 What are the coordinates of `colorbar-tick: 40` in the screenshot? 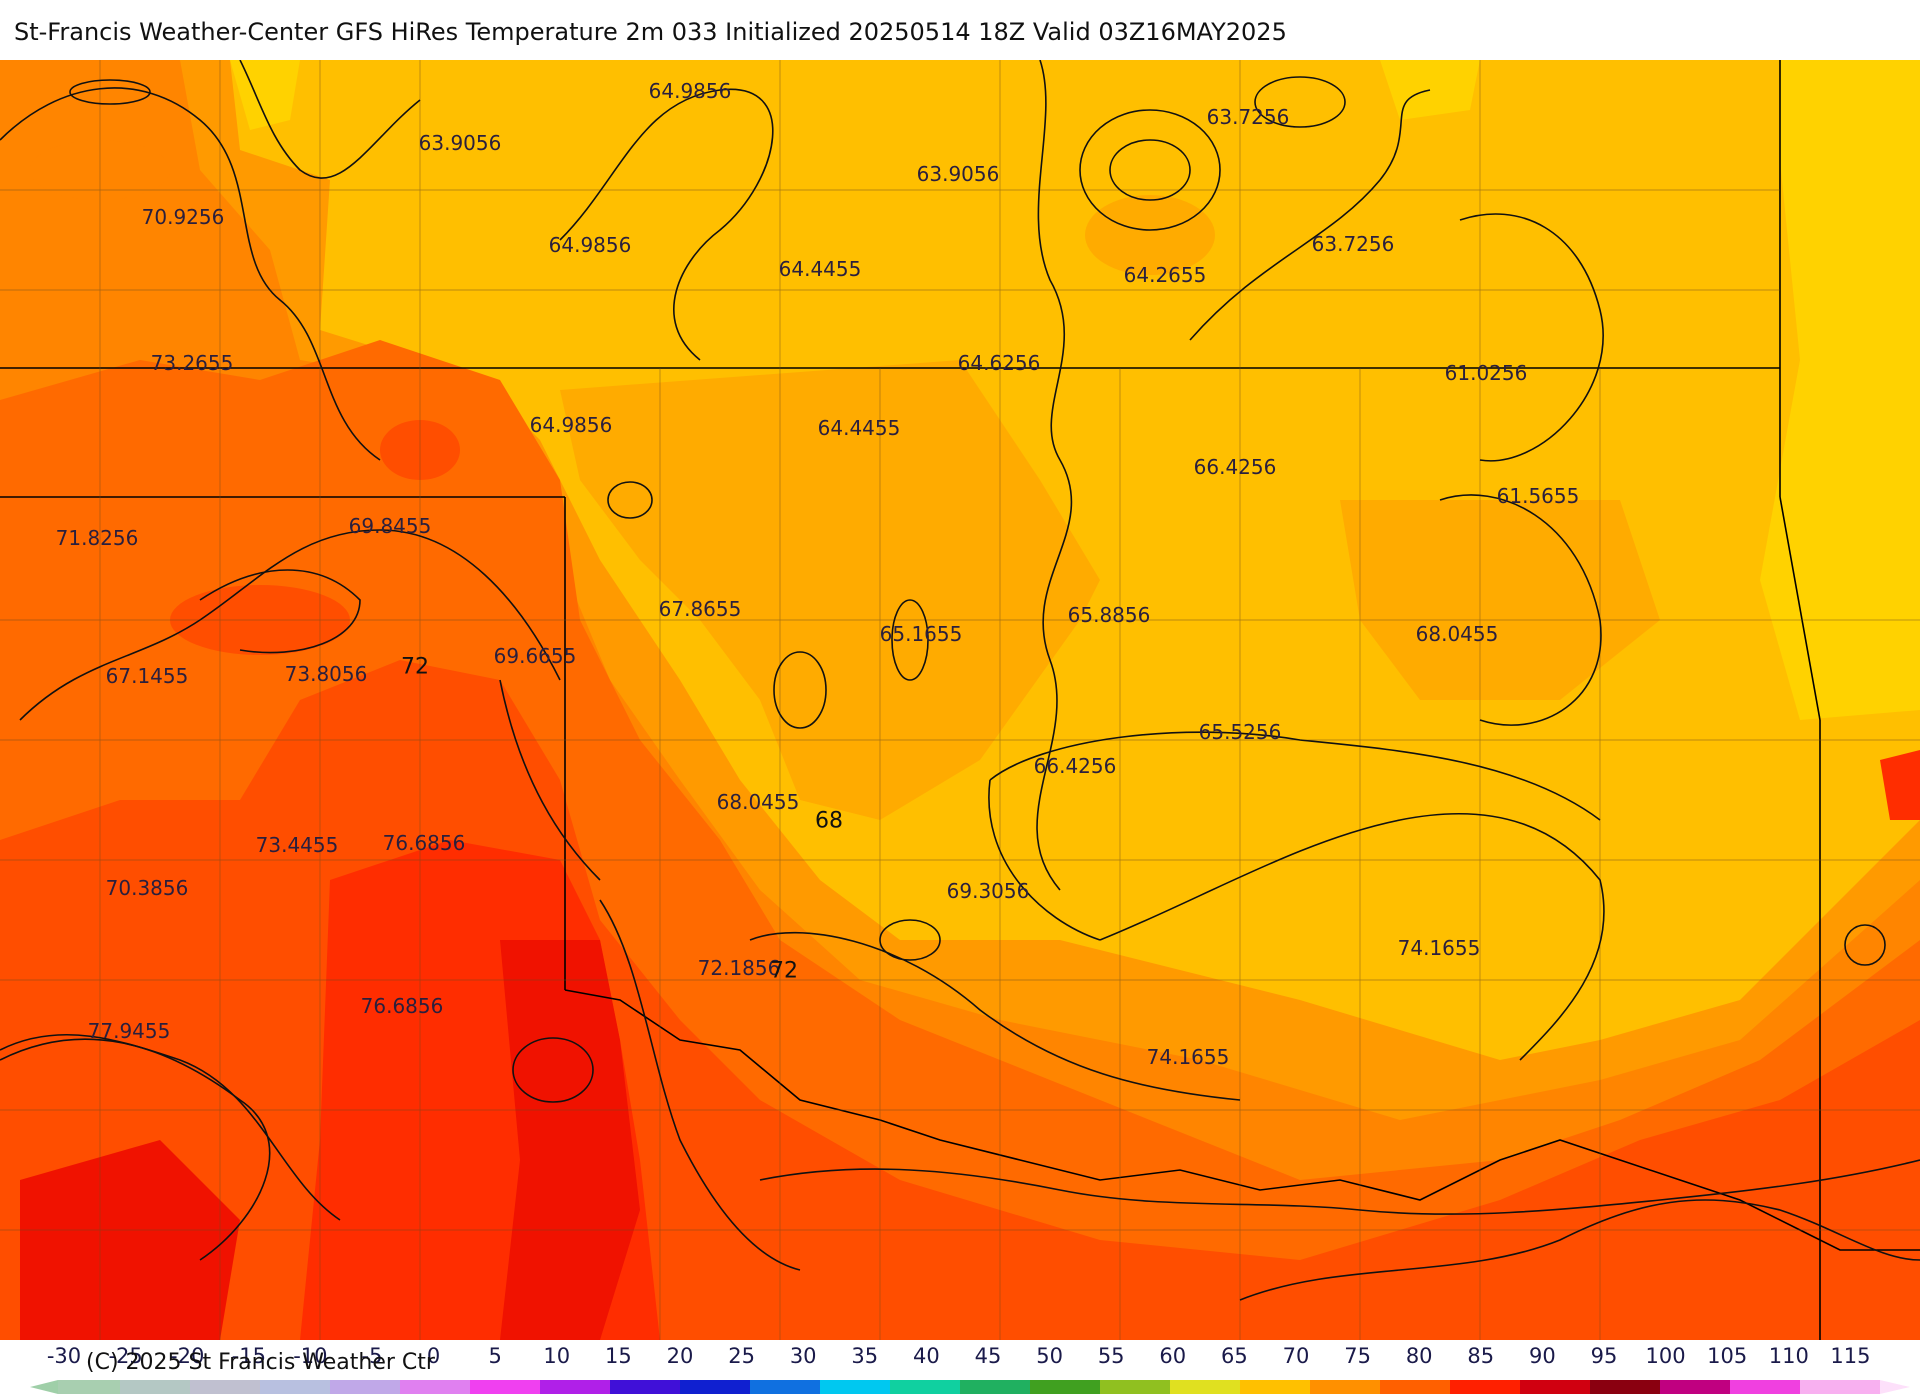 It's located at (926, 1356).